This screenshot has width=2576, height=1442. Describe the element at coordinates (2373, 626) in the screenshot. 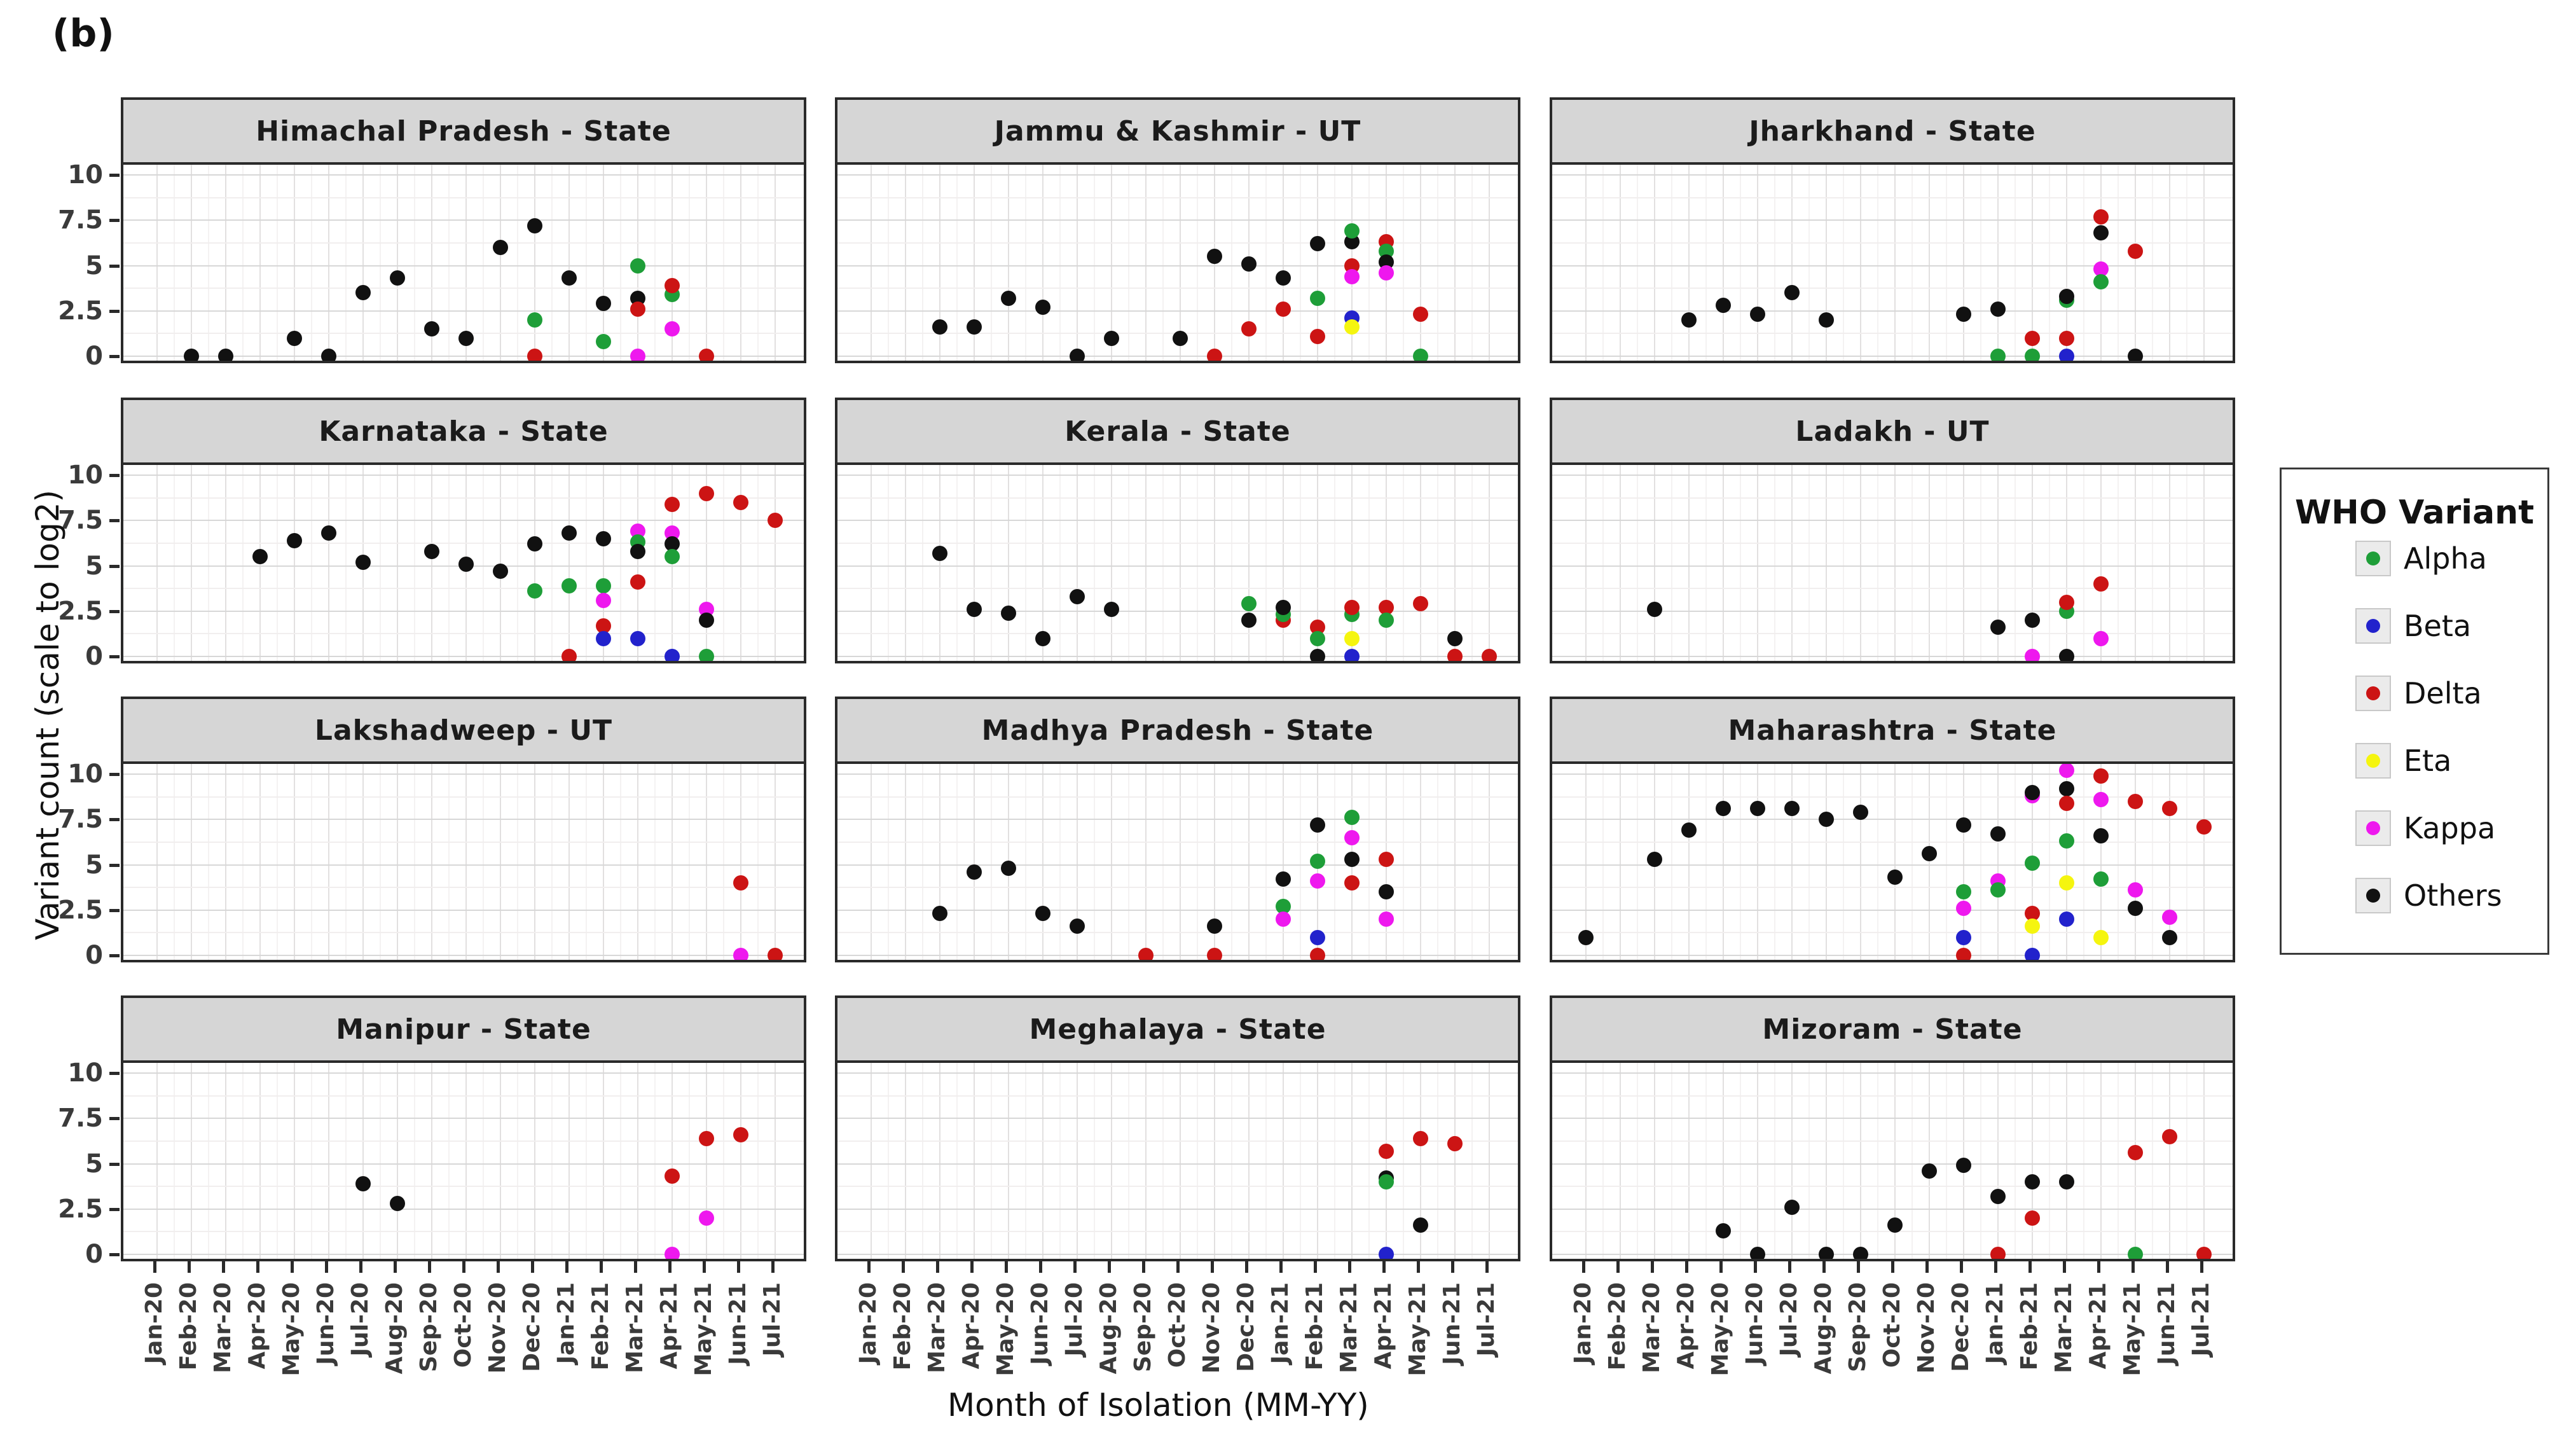

I see `legend-key-box` at that location.